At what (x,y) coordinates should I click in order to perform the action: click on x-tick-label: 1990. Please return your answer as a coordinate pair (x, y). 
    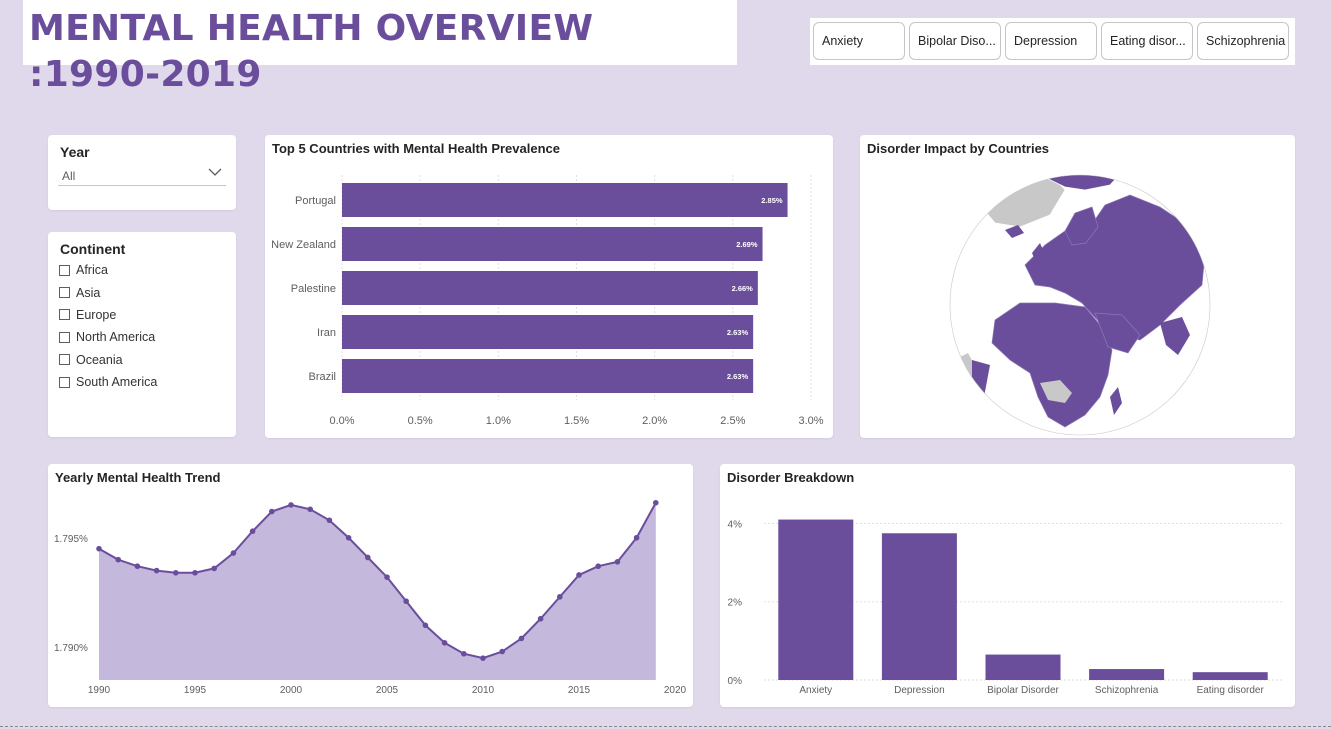
    Looking at the image, I should click on (99, 690).